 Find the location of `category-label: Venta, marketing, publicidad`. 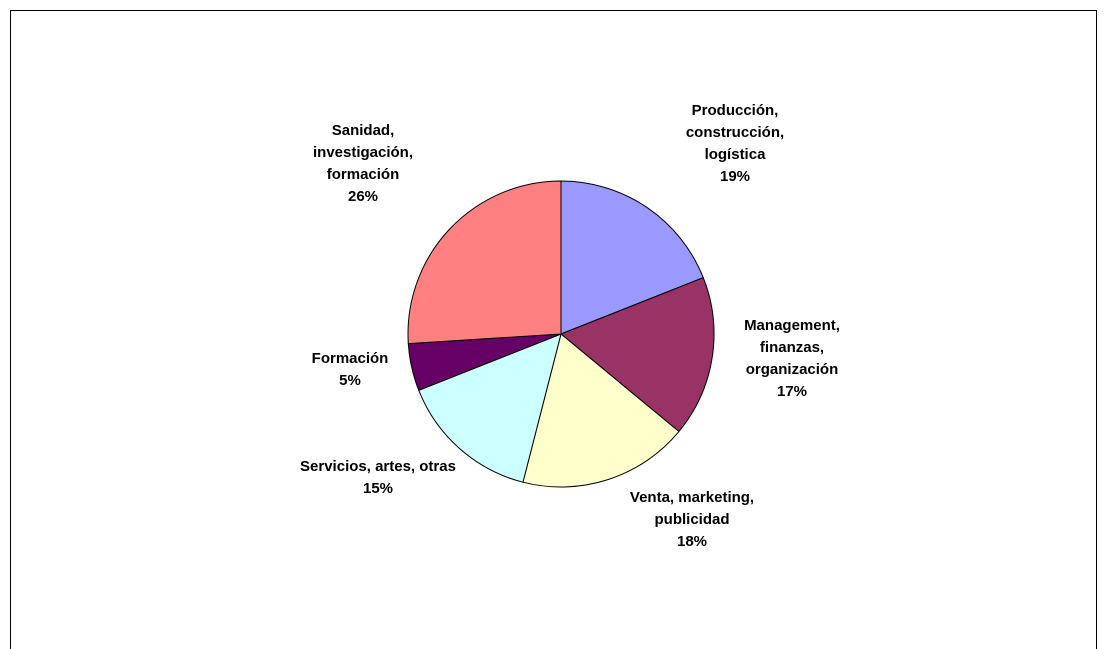

category-label: Venta, marketing, publicidad is located at coordinates (692, 508).